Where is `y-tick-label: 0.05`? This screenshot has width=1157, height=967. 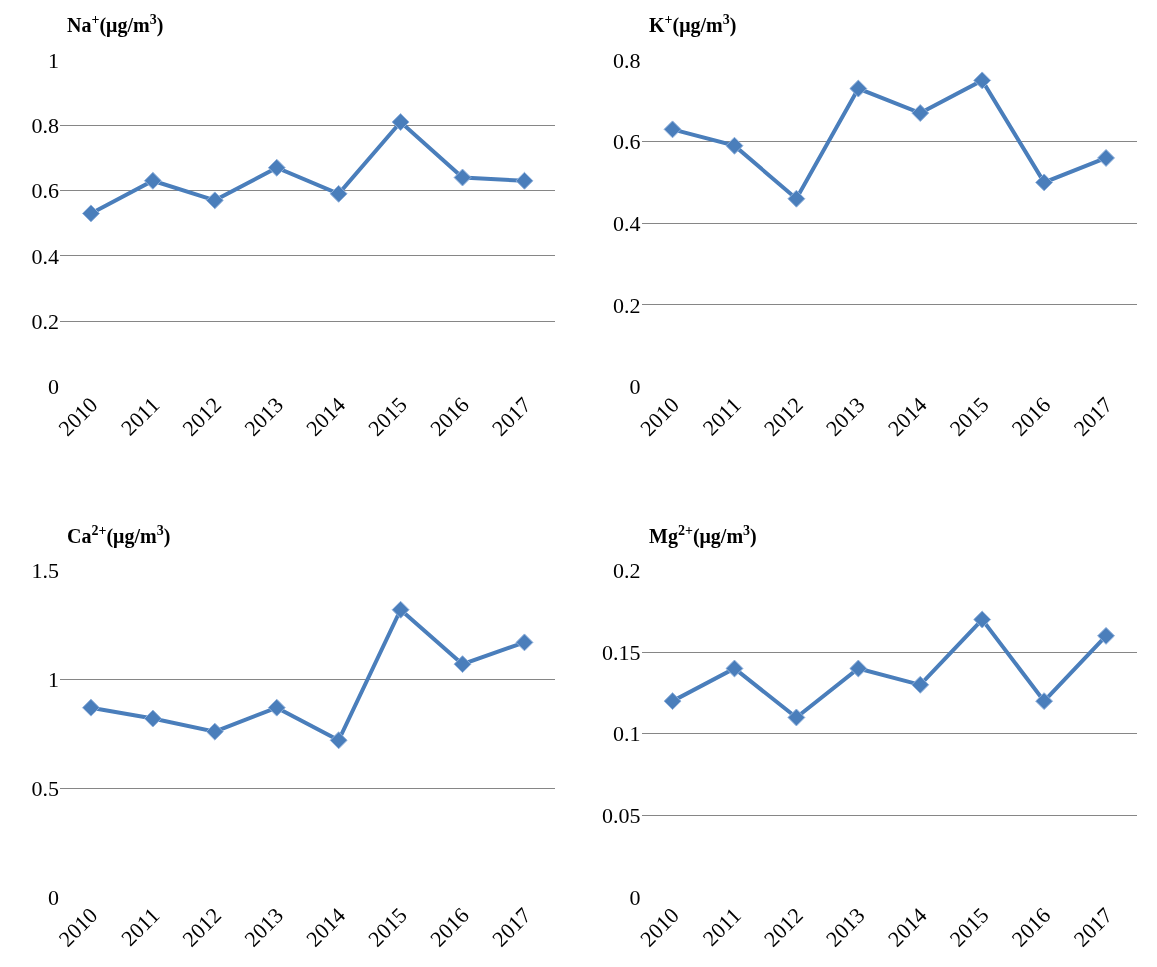
y-tick-label: 0.05 is located at coordinates (621, 816).